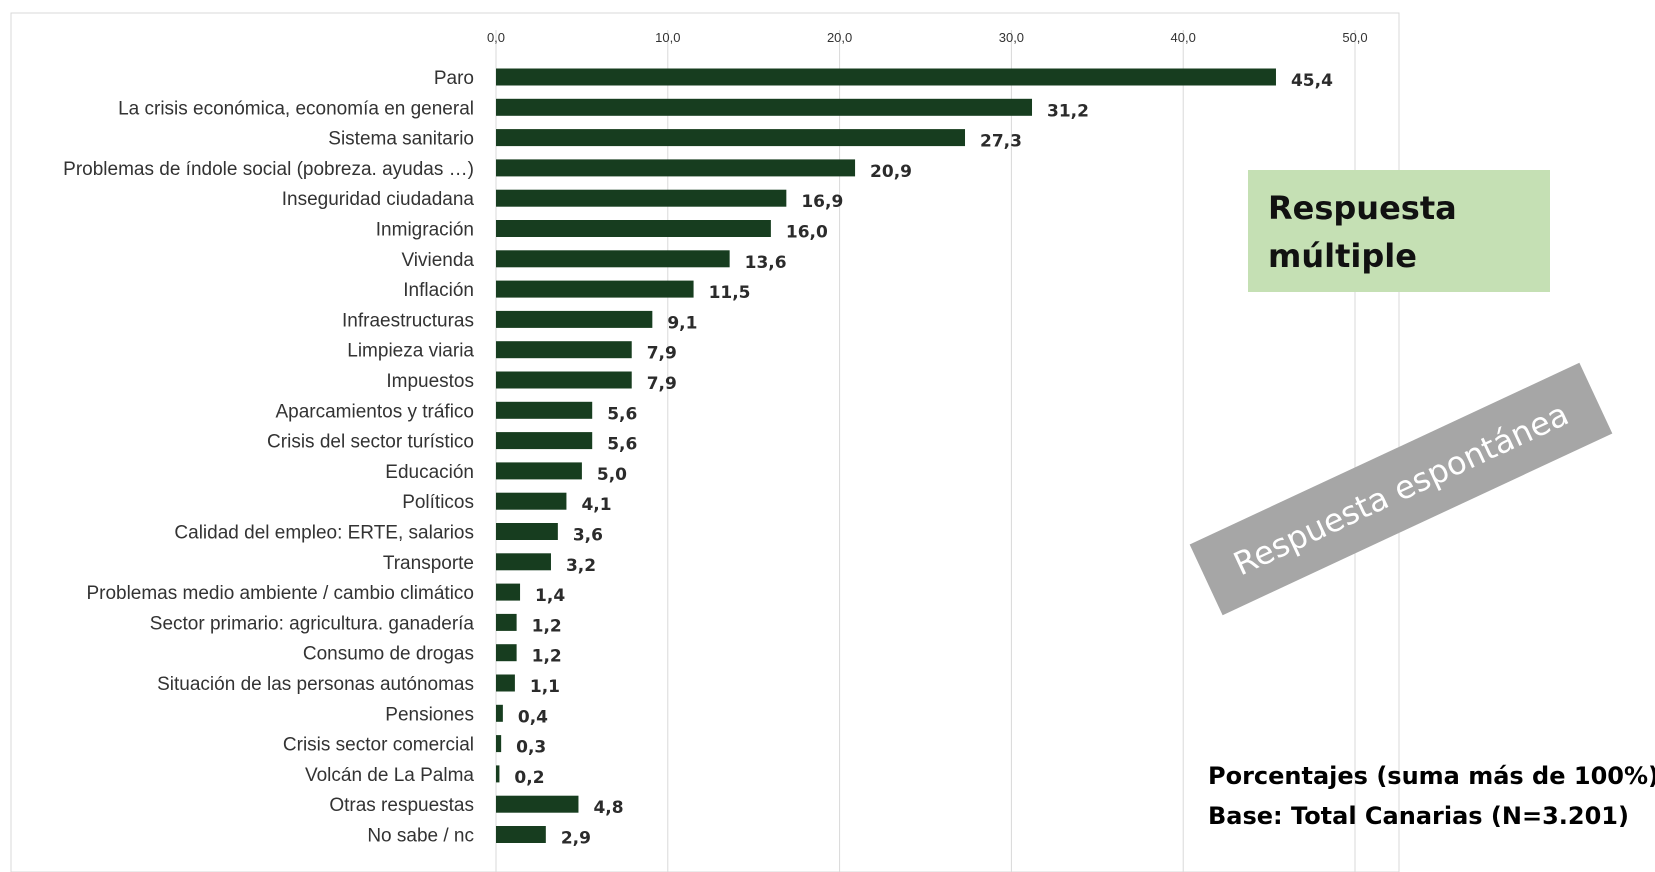  I want to click on multiple-response-line2: múltiple, so click(1342, 256).